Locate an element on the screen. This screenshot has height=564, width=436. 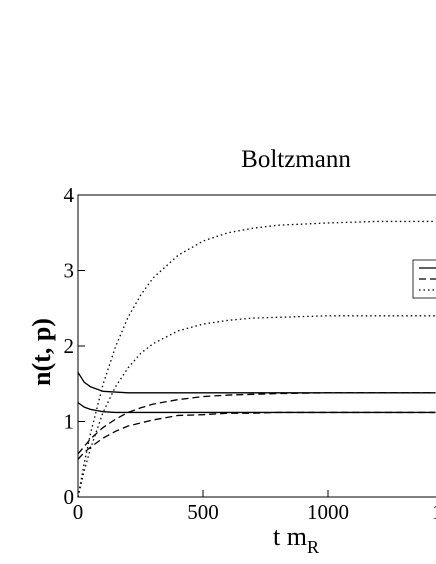
y-tick-label: 0 is located at coordinates (69, 497).